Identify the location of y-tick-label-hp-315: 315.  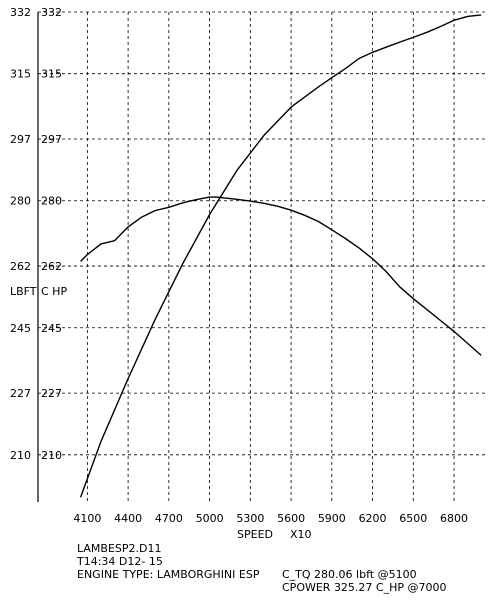
(51, 74).